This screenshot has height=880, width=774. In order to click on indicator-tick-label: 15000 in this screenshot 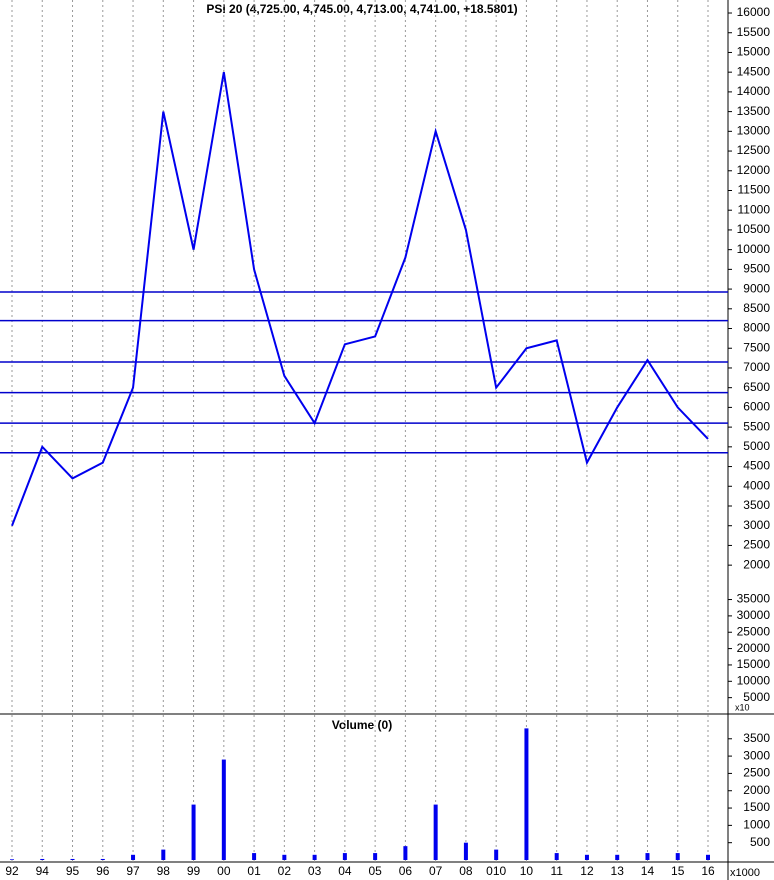, I will do `click(754, 664)`.